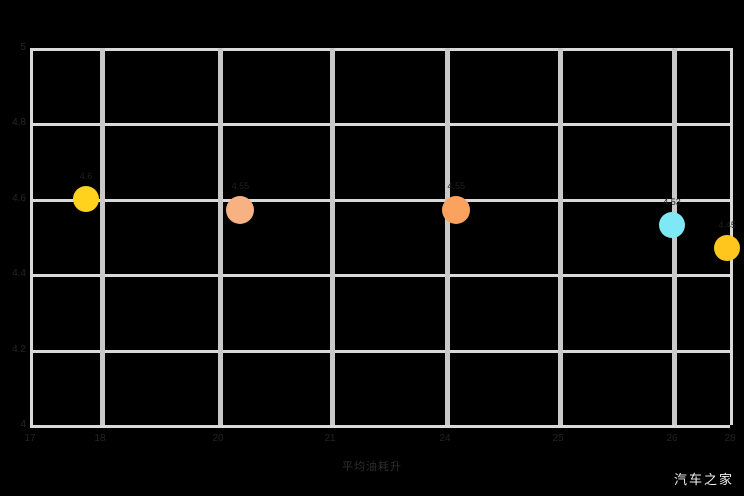 The height and width of the screenshot is (496, 744). What do you see at coordinates (558, 438) in the screenshot?
I see `x-axis-tick-label: 25` at bounding box center [558, 438].